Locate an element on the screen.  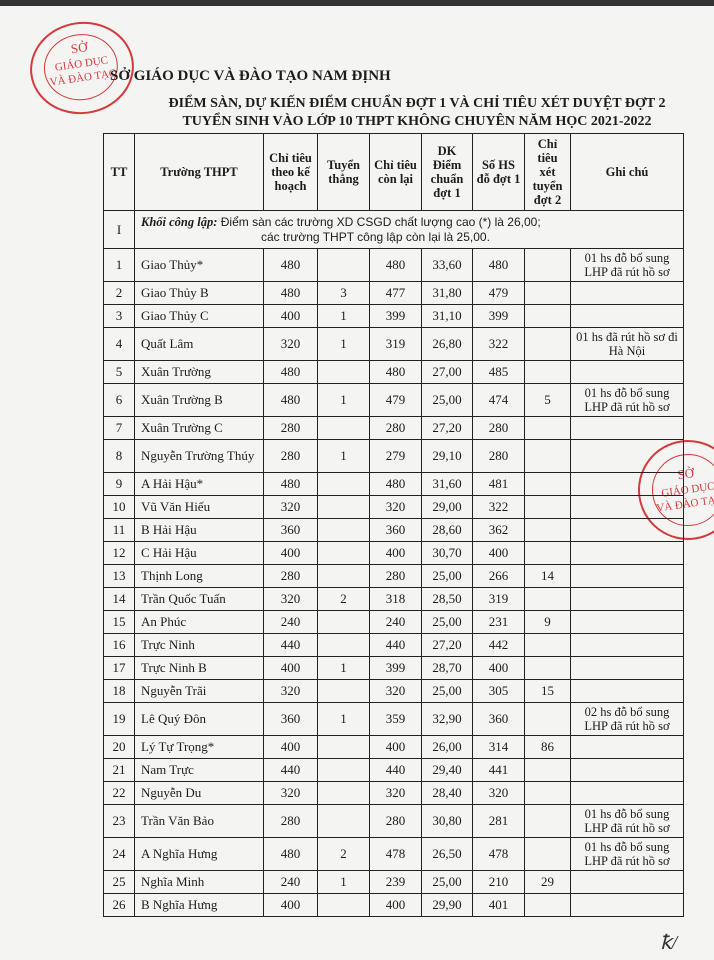
table-row: 12 C Hải Hậu 400 400 30,70 400 is located at coordinates (393, 553).